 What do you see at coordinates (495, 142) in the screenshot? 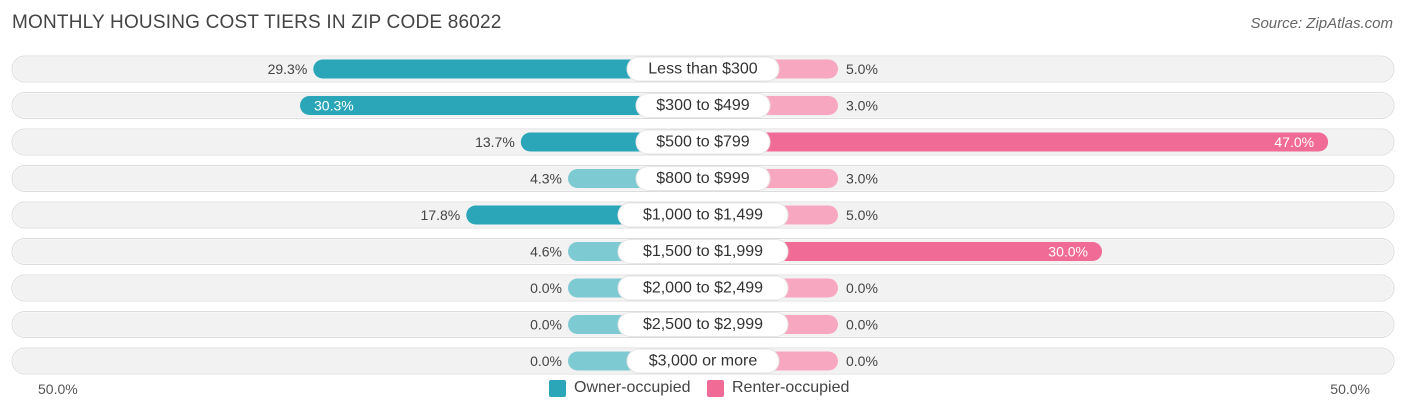
I see `owner-value-label: 13.7%` at bounding box center [495, 142].